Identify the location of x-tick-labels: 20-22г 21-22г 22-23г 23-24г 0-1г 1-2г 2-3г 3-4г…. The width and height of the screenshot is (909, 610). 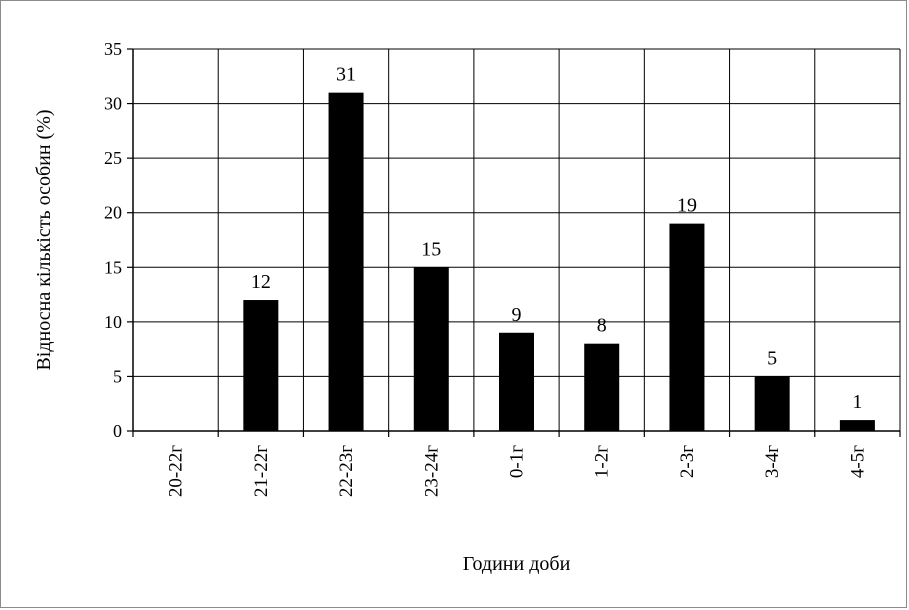
(517, 471).